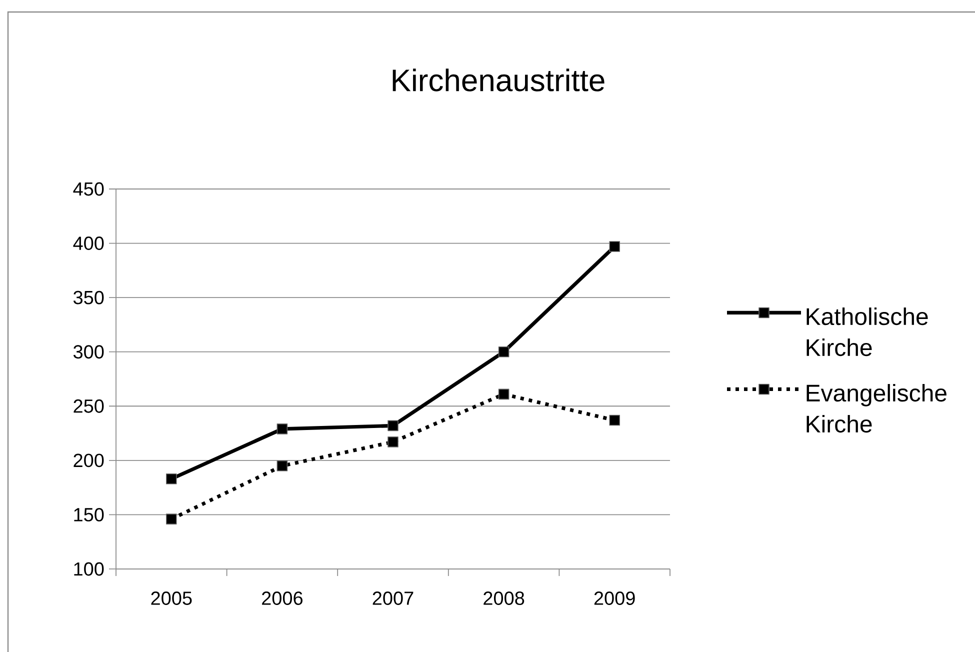  What do you see at coordinates (876, 408) in the screenshot?
I see `legend-label: Evangelische Kirche` at bounding box center [876, 408].